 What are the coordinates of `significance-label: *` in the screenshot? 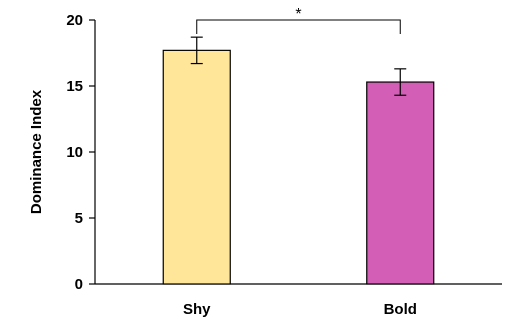 It's located at (298, 14).